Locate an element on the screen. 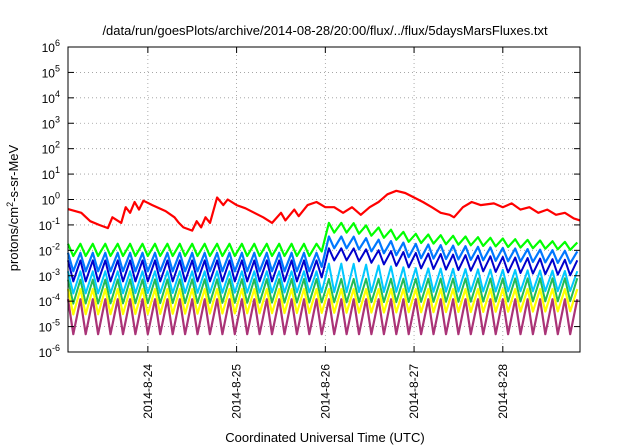 This screenshot has height=448, width=640. y-tick-label-exponent: -3 is located at coordinates (56, 272).